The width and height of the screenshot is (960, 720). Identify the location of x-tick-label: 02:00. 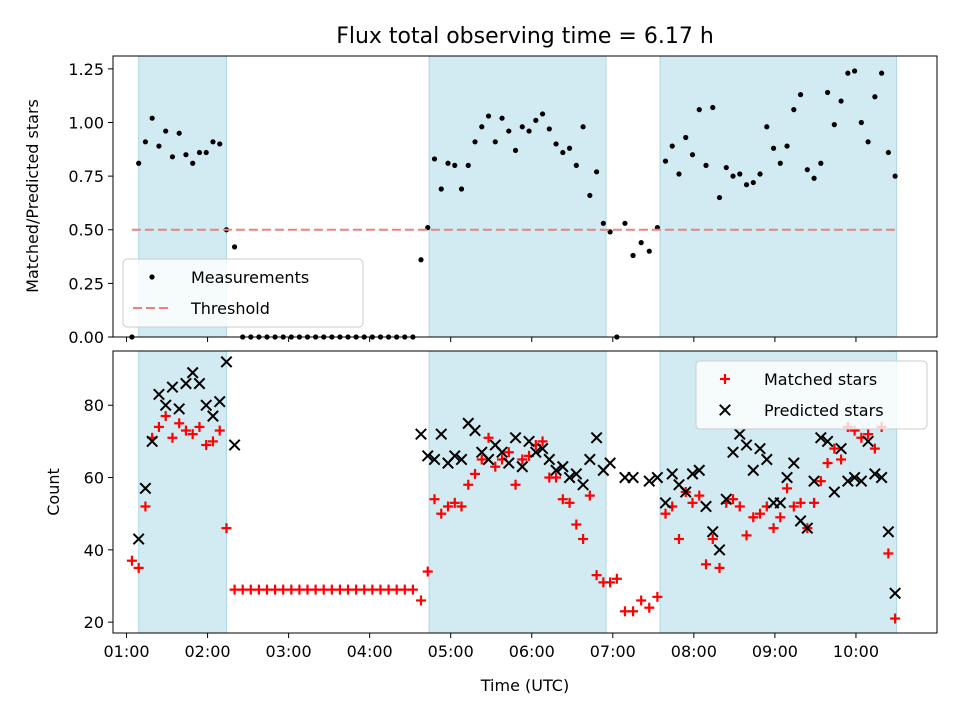
(208, 651).